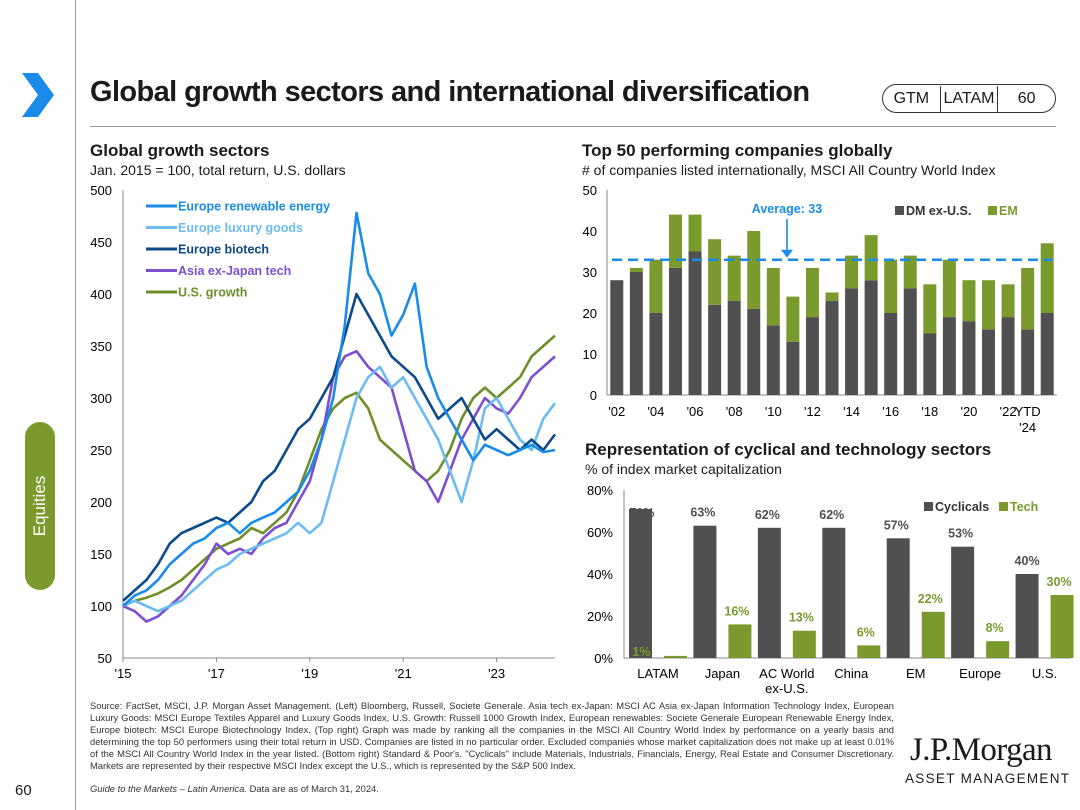  What do you see at coordinates (616, 411) in the screenshot?
I see `x-tick-label: '02` at bounding box center [616, 411].